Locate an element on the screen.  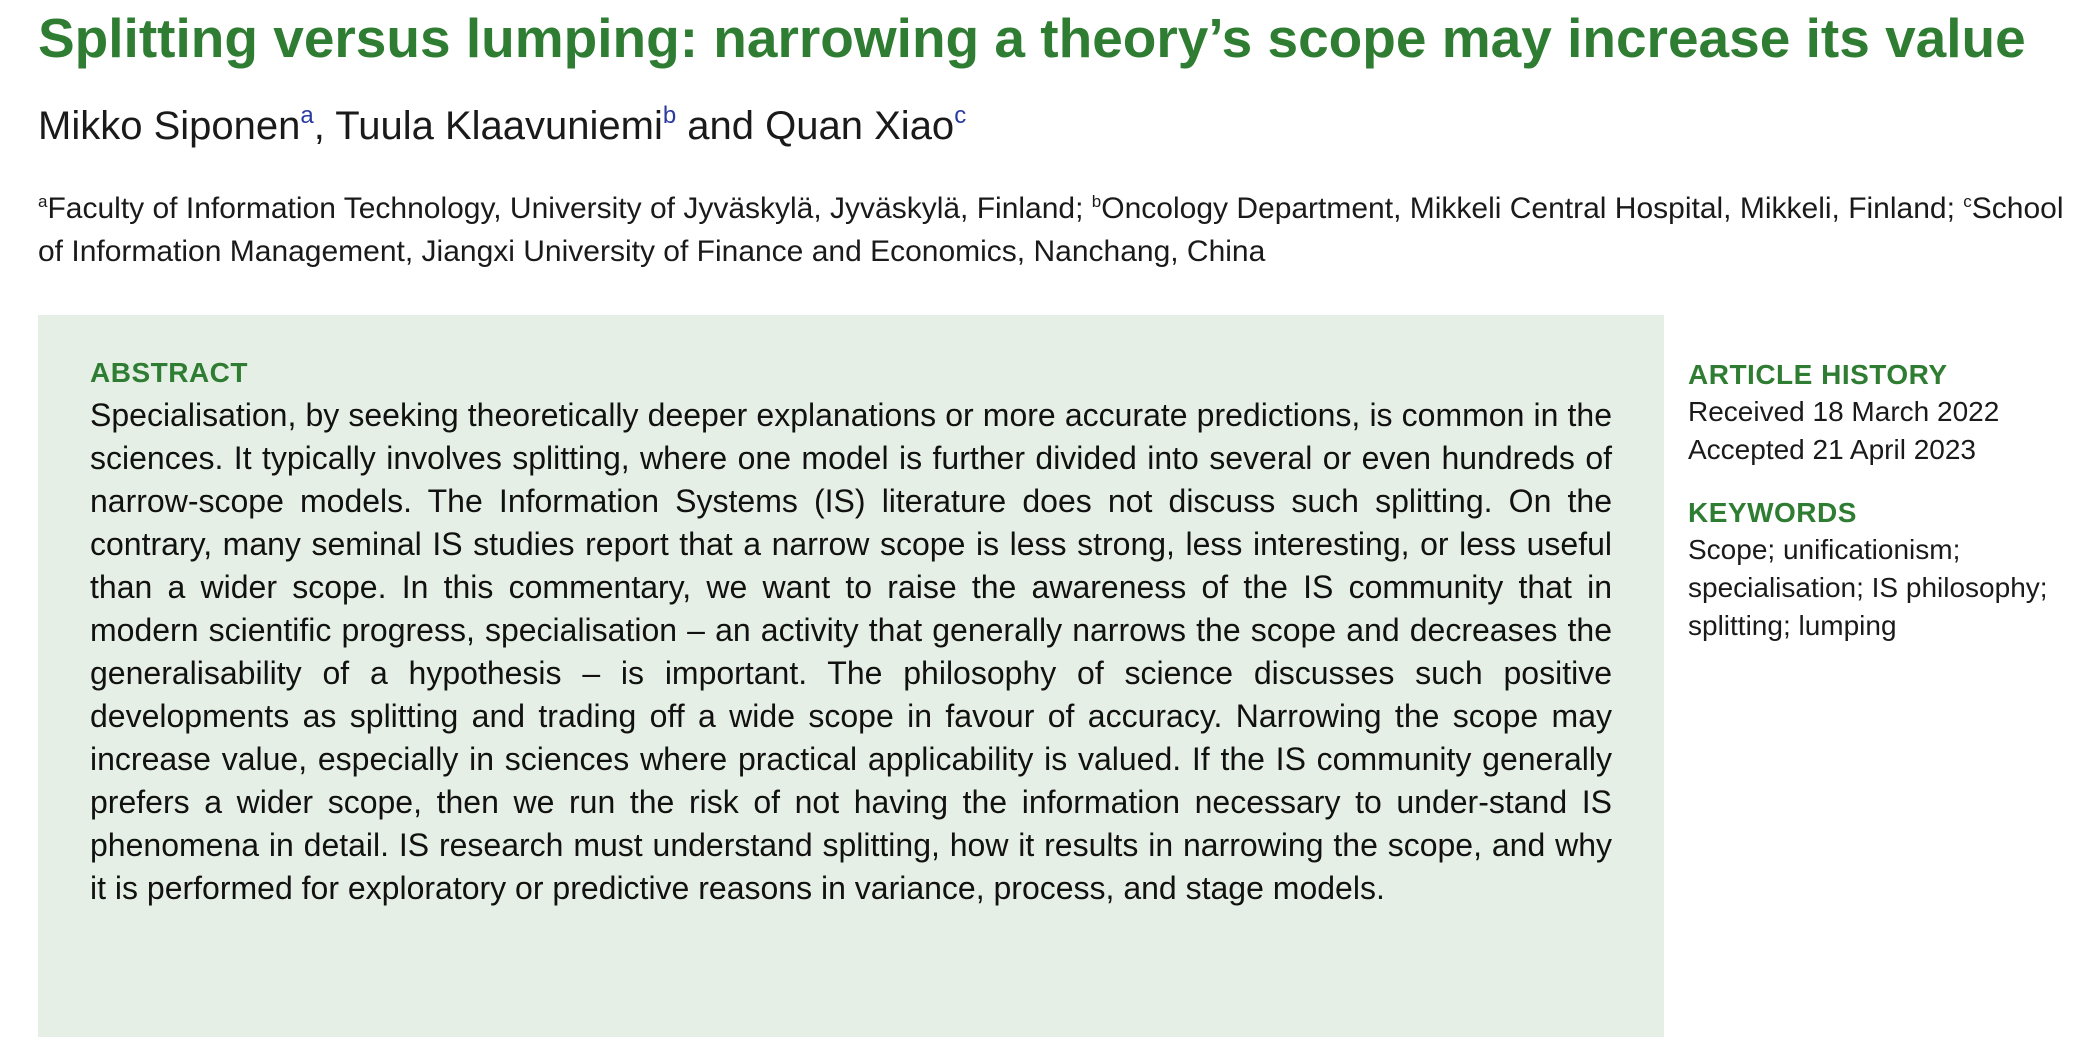
affiliation-mark: b is located at coordinates (1096, 201).